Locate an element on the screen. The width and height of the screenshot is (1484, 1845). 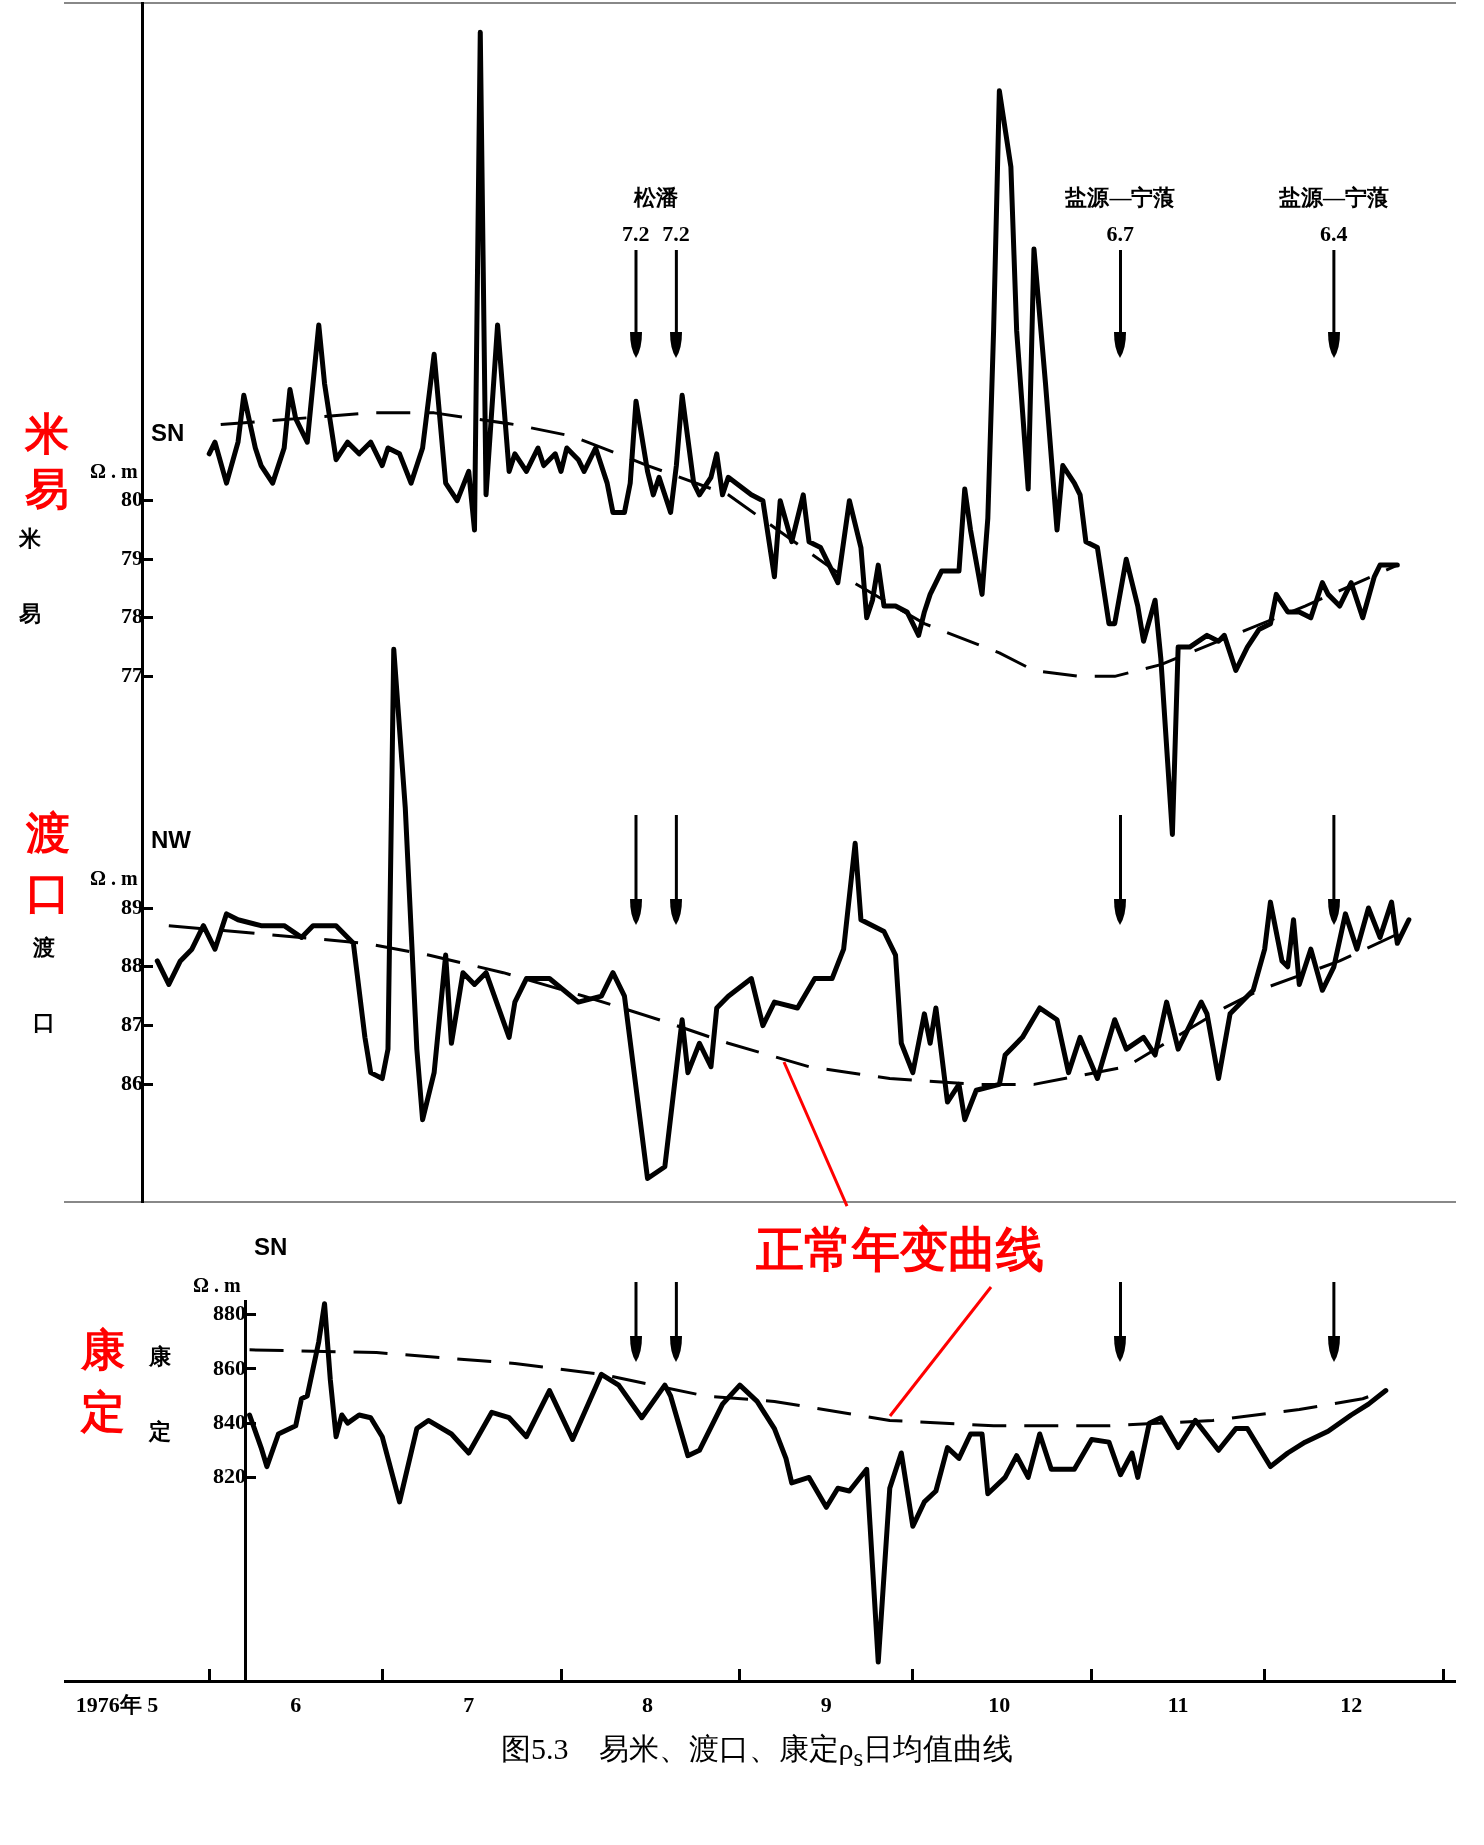
annotation: 松潘 is located at coordinates (656, 198).